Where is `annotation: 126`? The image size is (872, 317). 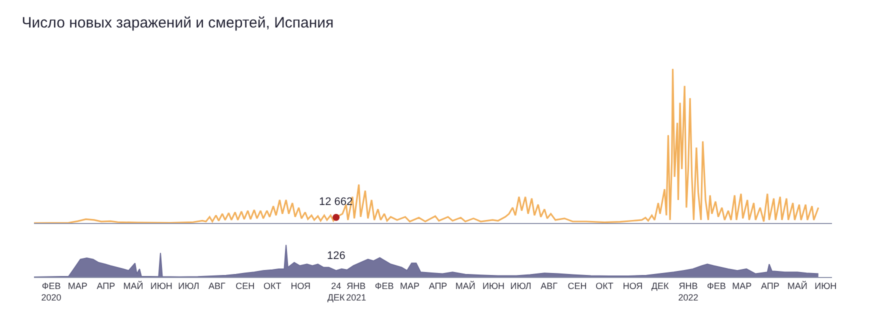
annotation: 126 is located at coordinates (336, 256).